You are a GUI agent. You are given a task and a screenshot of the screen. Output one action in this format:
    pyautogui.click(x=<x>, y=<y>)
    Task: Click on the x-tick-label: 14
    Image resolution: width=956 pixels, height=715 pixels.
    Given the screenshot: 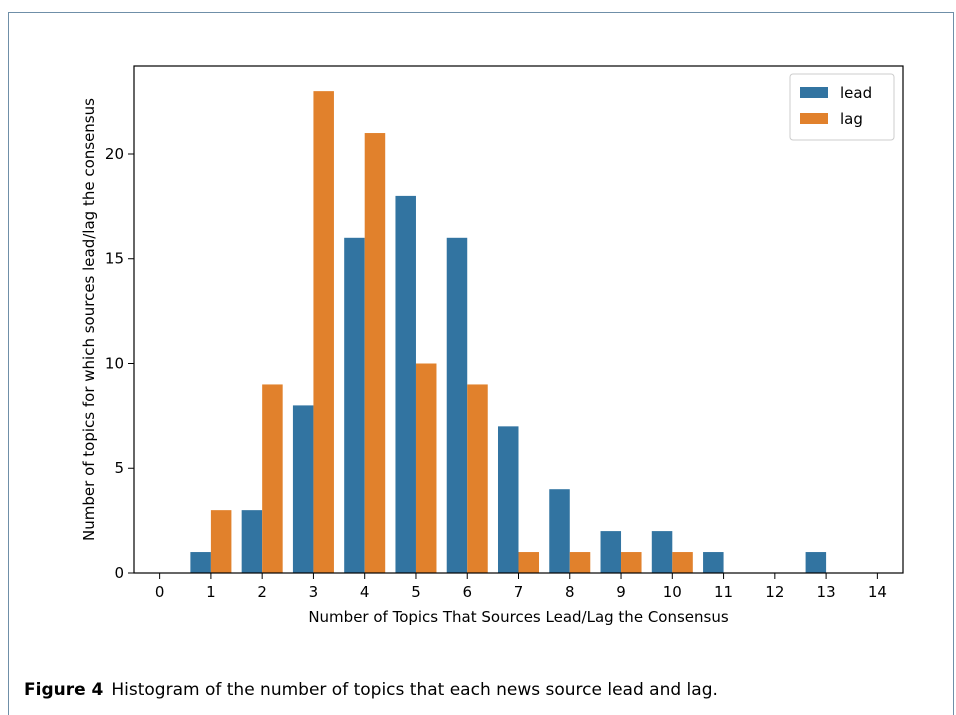 What is the action you would take?
    pyautogui.click(x=877, y=592)
    